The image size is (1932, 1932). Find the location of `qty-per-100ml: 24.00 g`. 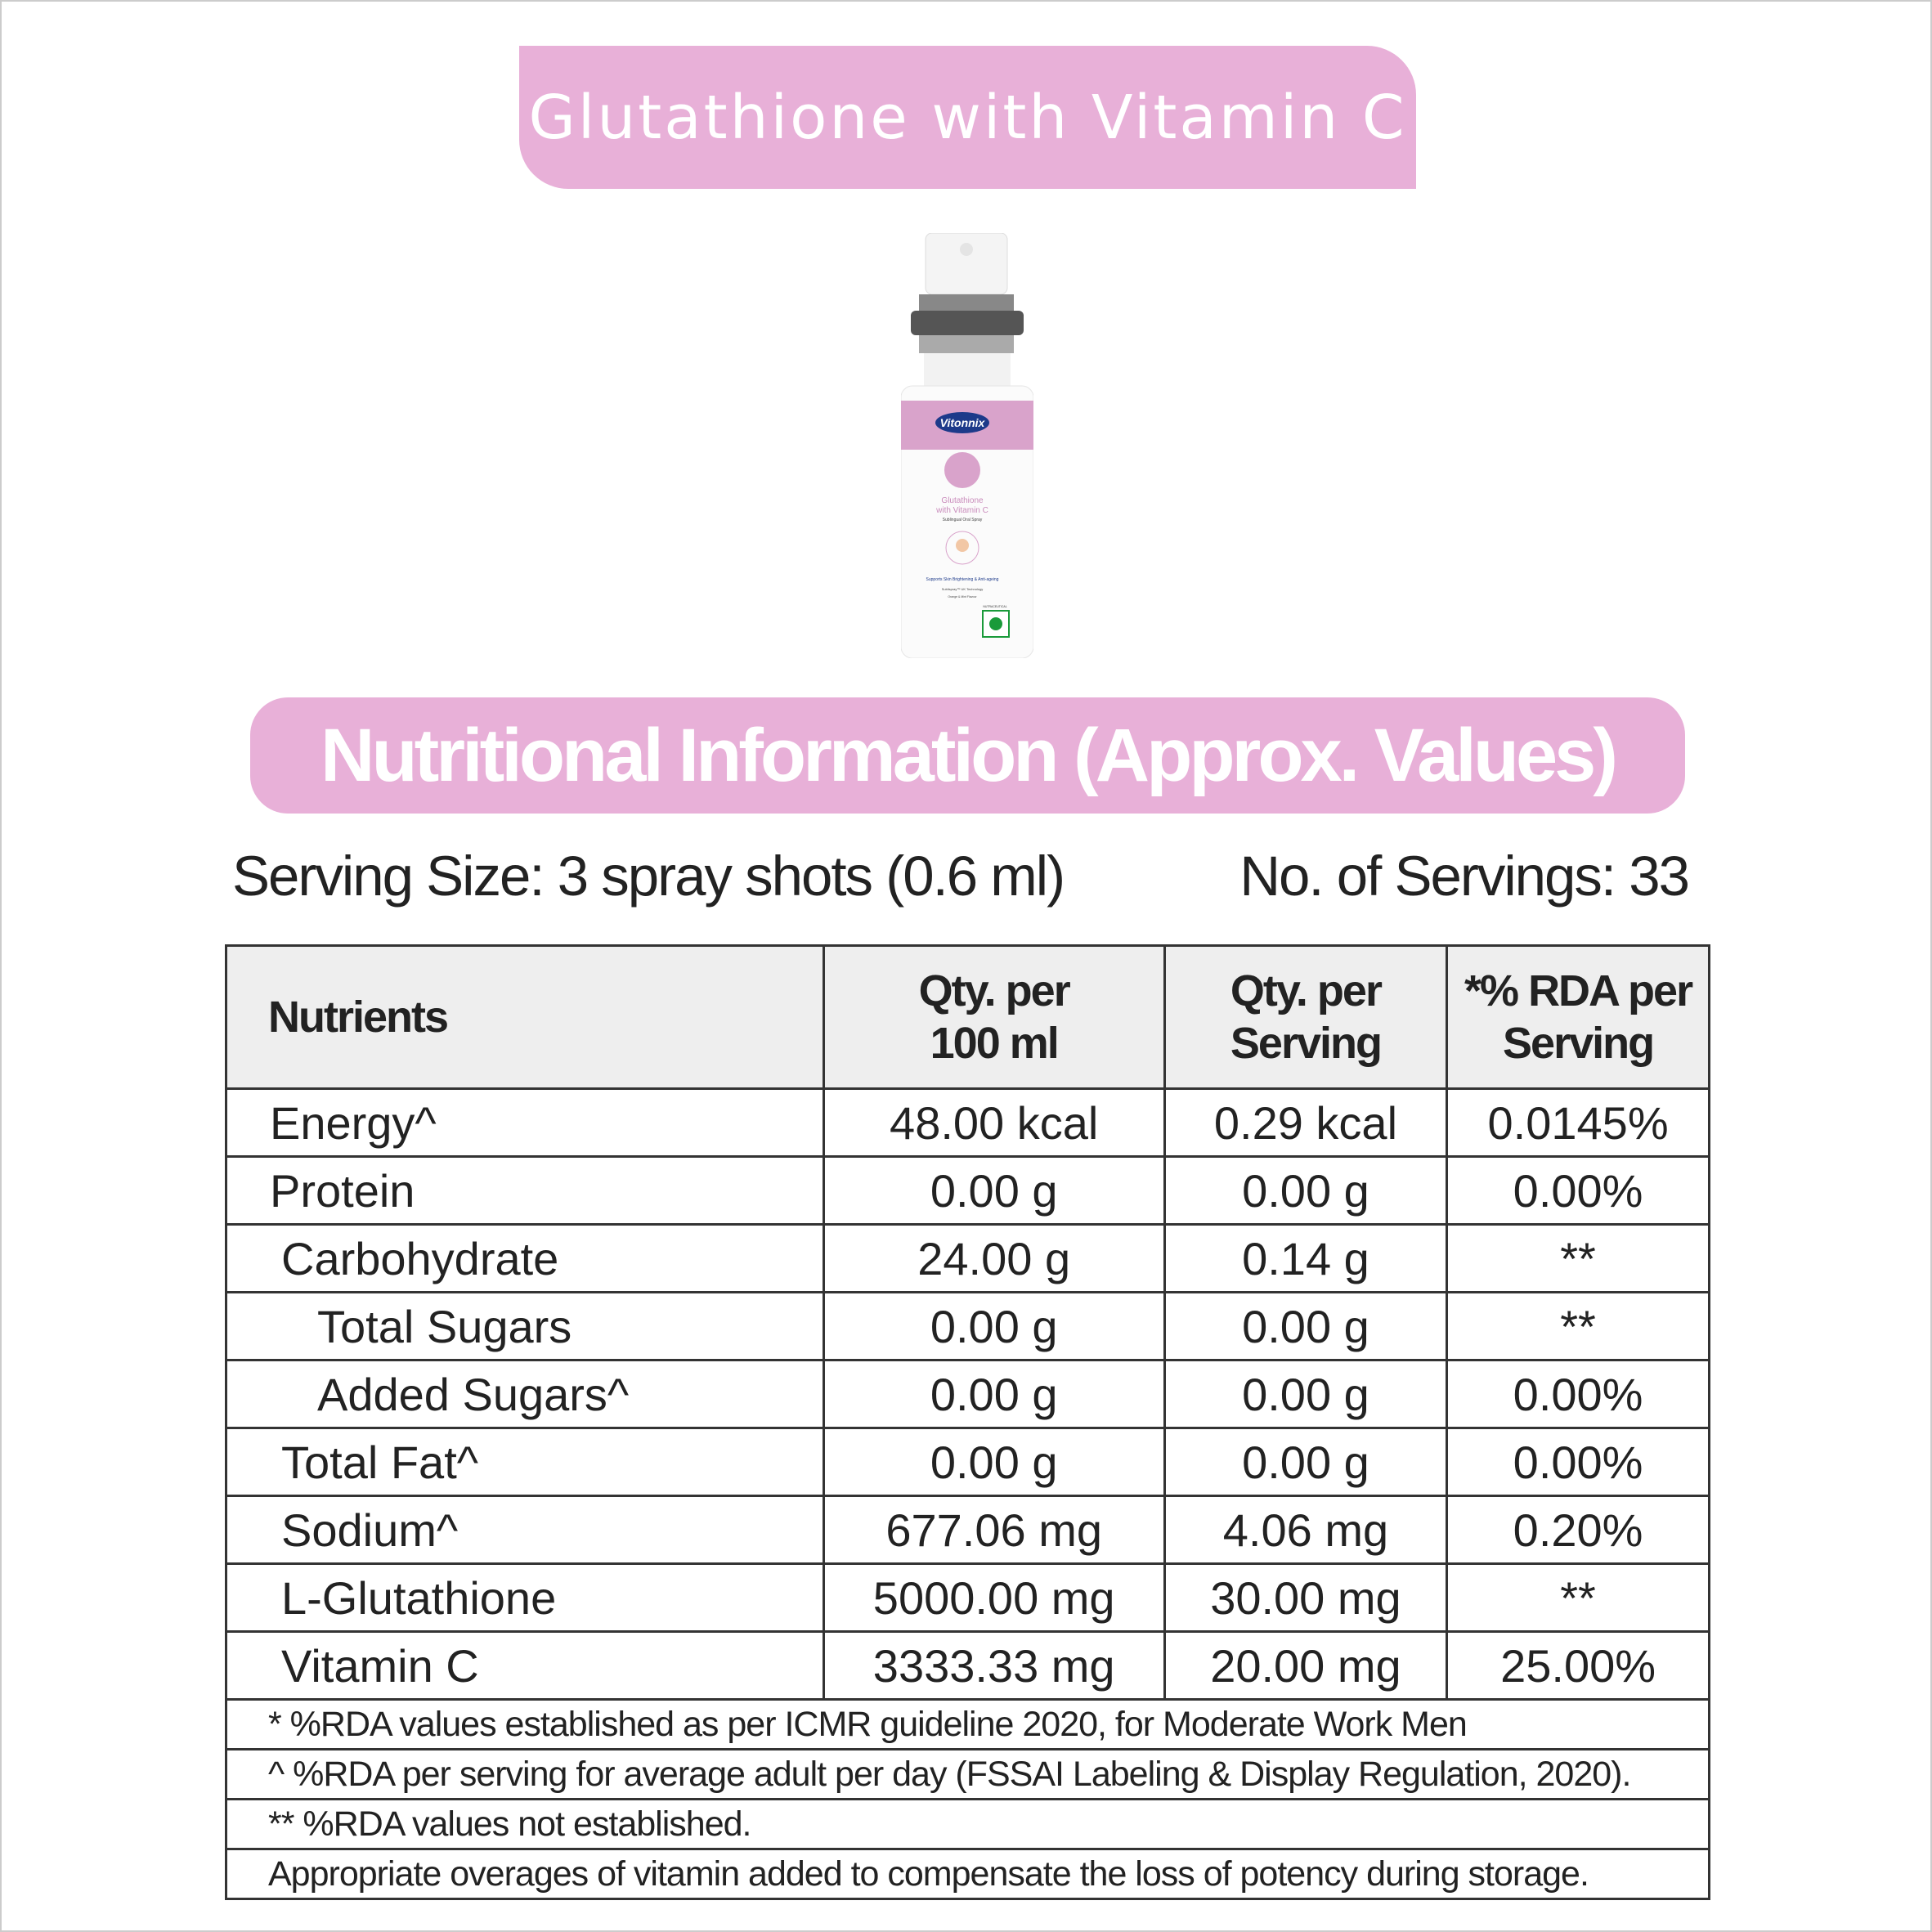

qty-per-100ml: 24.00 g is located at coordinates (994, 1258).